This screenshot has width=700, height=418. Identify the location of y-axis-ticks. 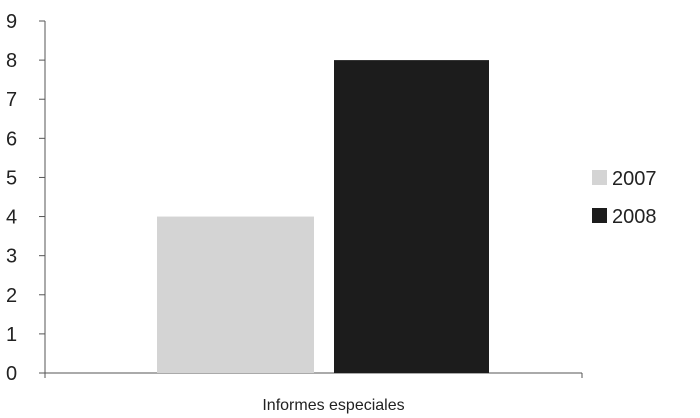
(42, 197).